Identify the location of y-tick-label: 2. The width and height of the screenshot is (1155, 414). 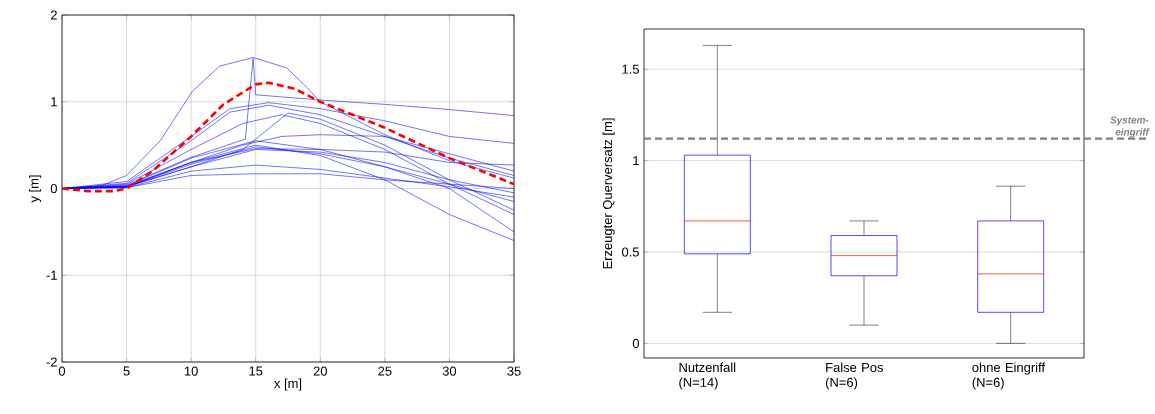
(53, 15).